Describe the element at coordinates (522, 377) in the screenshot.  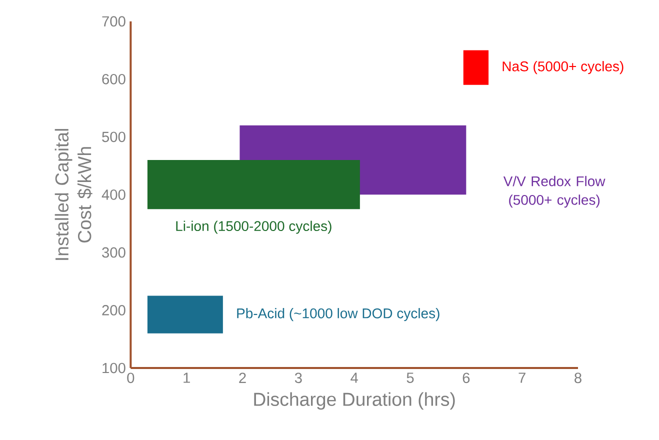
I see `x-tick-label: 7` at that location.